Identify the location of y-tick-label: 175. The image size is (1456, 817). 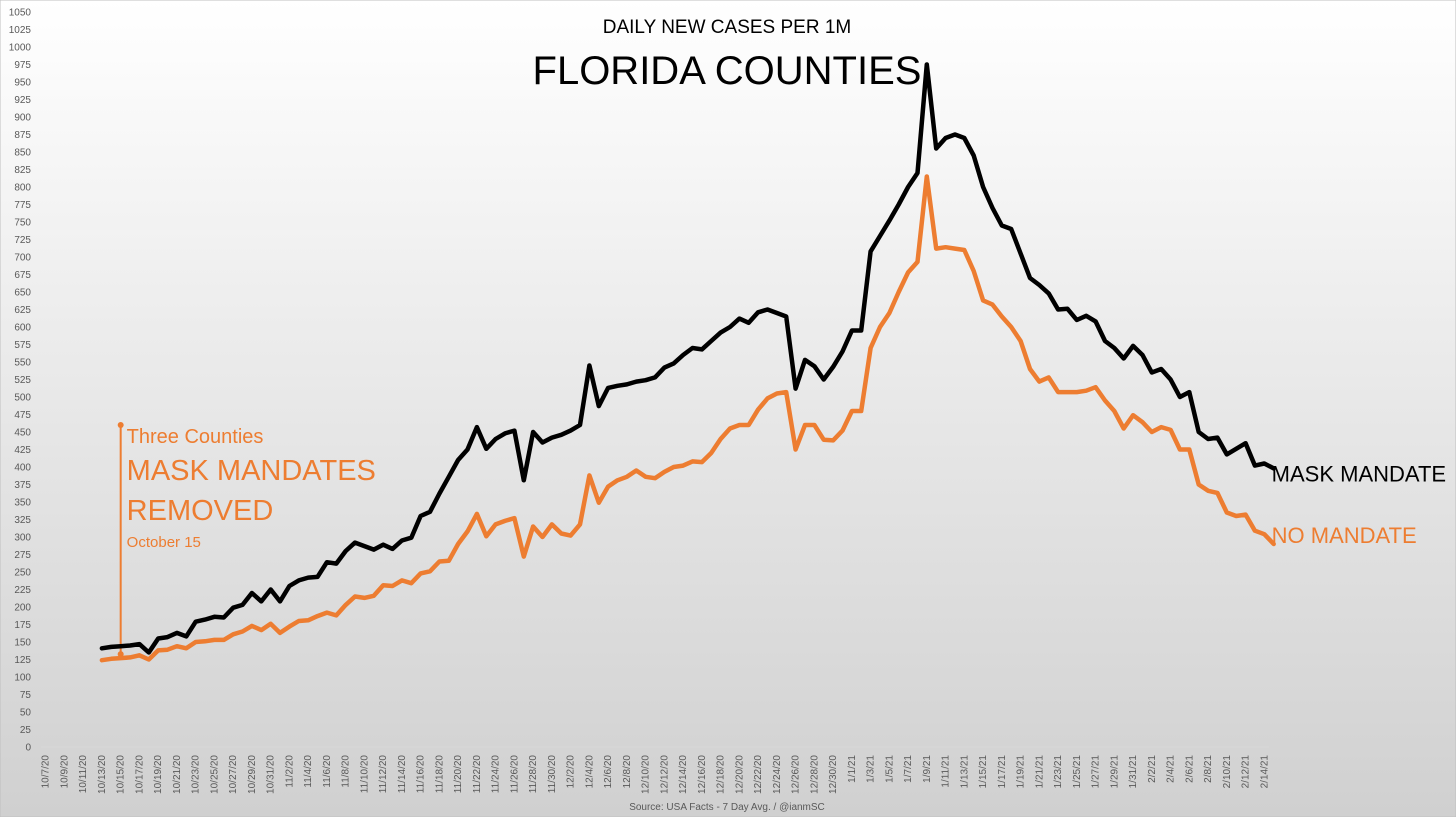
(22, 625).